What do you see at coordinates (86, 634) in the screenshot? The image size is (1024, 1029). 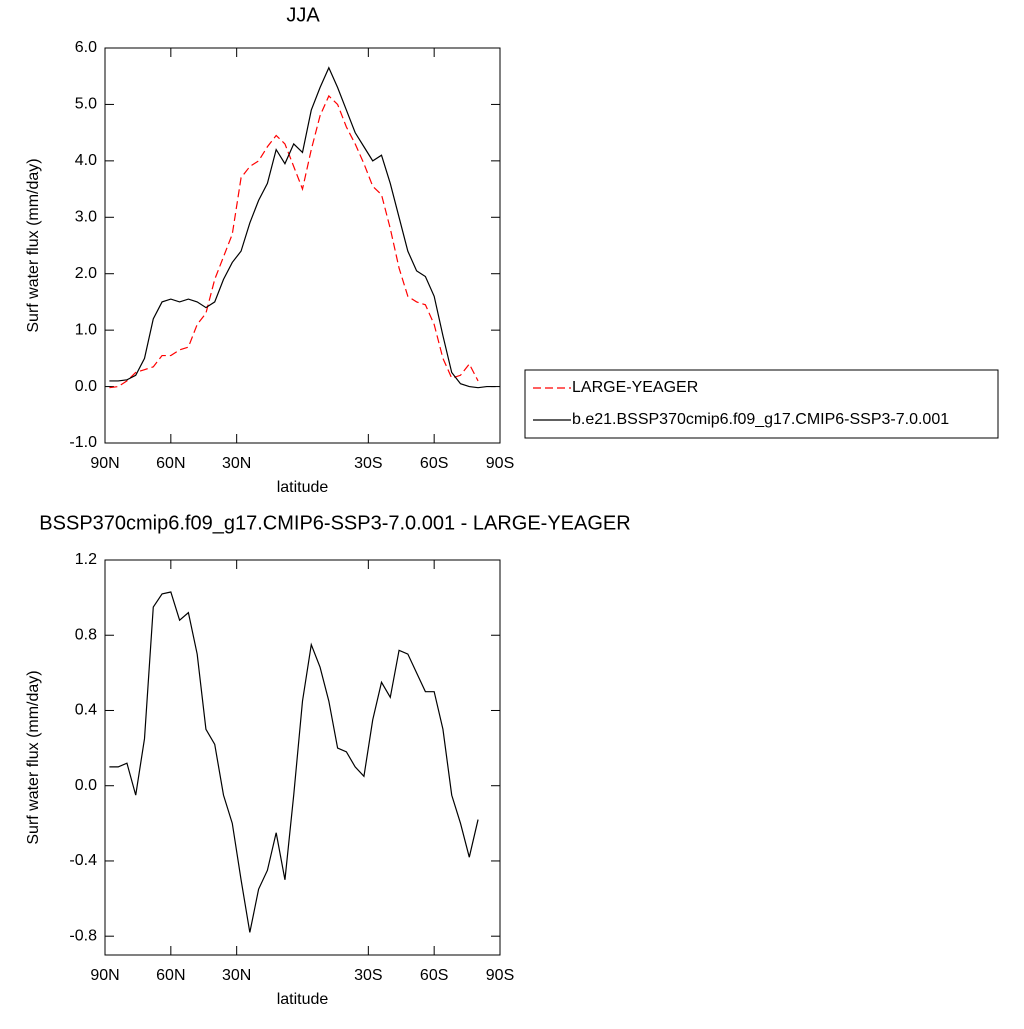 I see `y-tick-label: 0.8` at bounding box center [86, 634].